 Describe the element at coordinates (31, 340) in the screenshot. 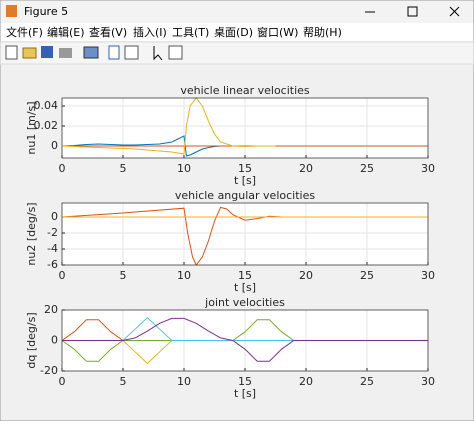

I see `y-axis-label: dq [deg/s]` at that location.